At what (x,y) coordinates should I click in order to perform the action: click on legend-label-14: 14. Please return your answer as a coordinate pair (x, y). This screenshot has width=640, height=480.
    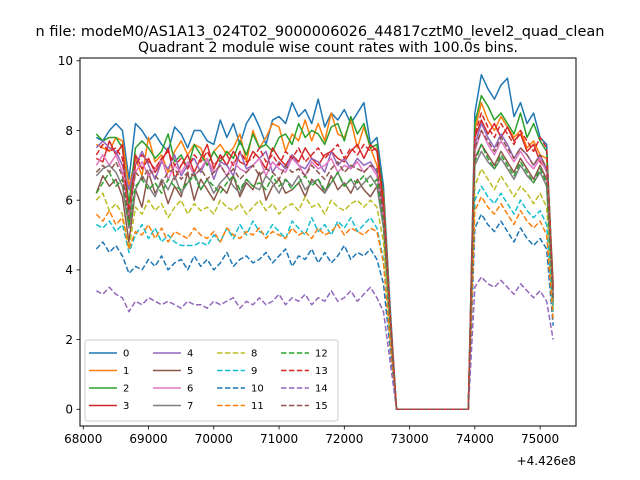
    Looking at the image, I should click on (321, 389).